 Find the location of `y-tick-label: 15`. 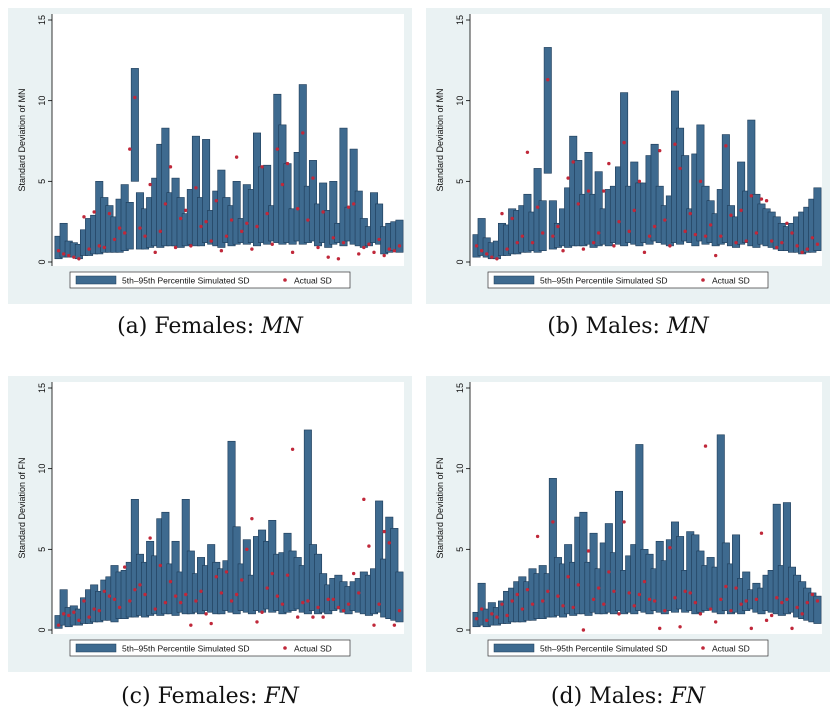

y-tick-label: 15 is located at coordinates (42, 20).